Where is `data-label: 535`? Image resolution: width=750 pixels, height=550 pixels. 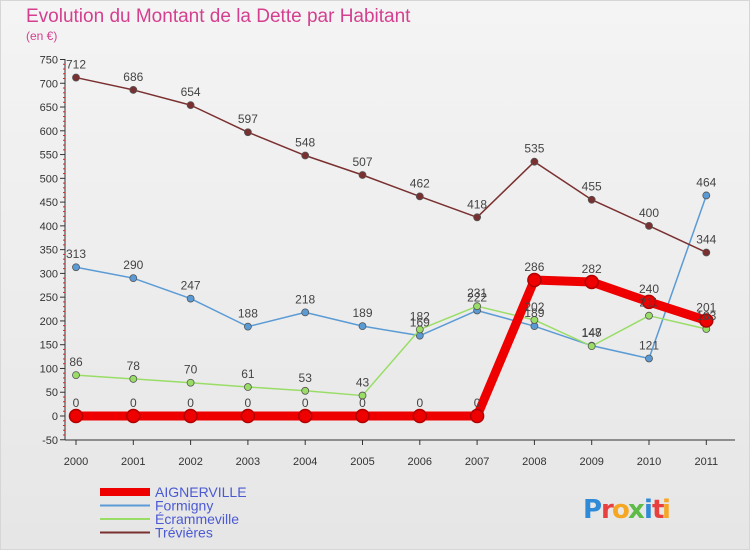 data-label: 535 is located at coordinates (534, 149).